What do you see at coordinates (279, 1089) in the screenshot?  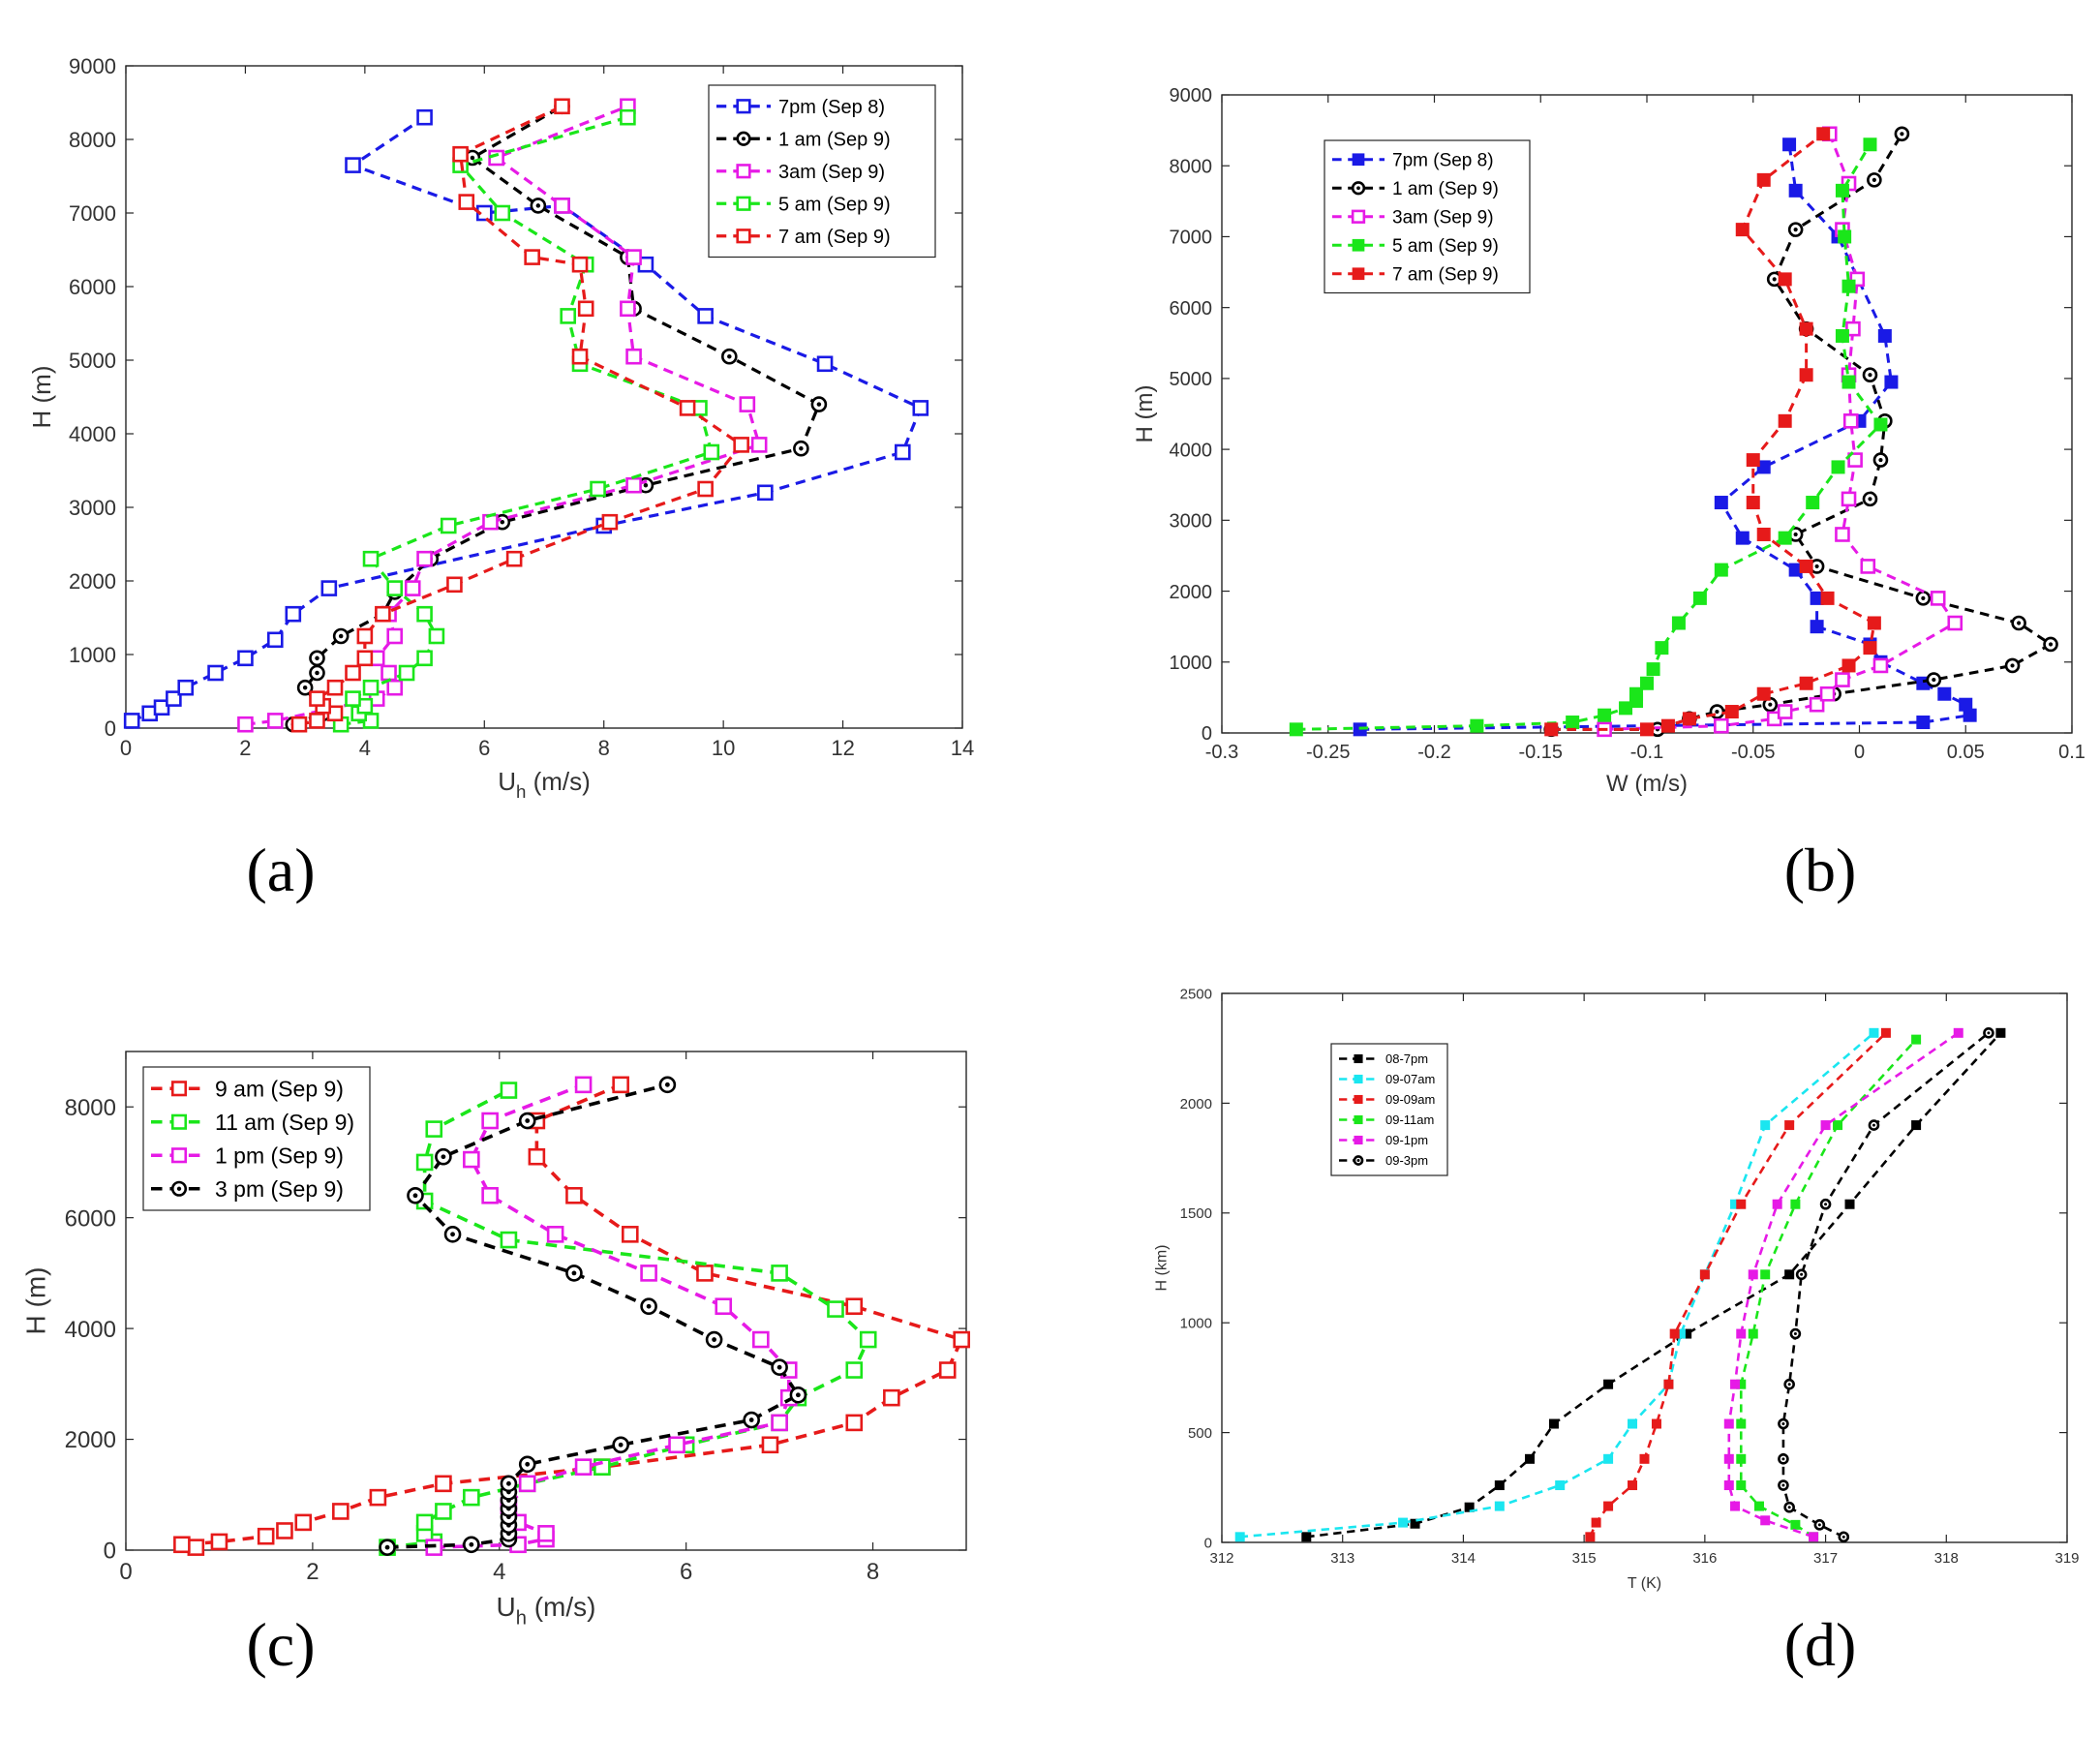 I see `legend-label: 9 am (Sep 9)` at bounding box center [279, 1089].